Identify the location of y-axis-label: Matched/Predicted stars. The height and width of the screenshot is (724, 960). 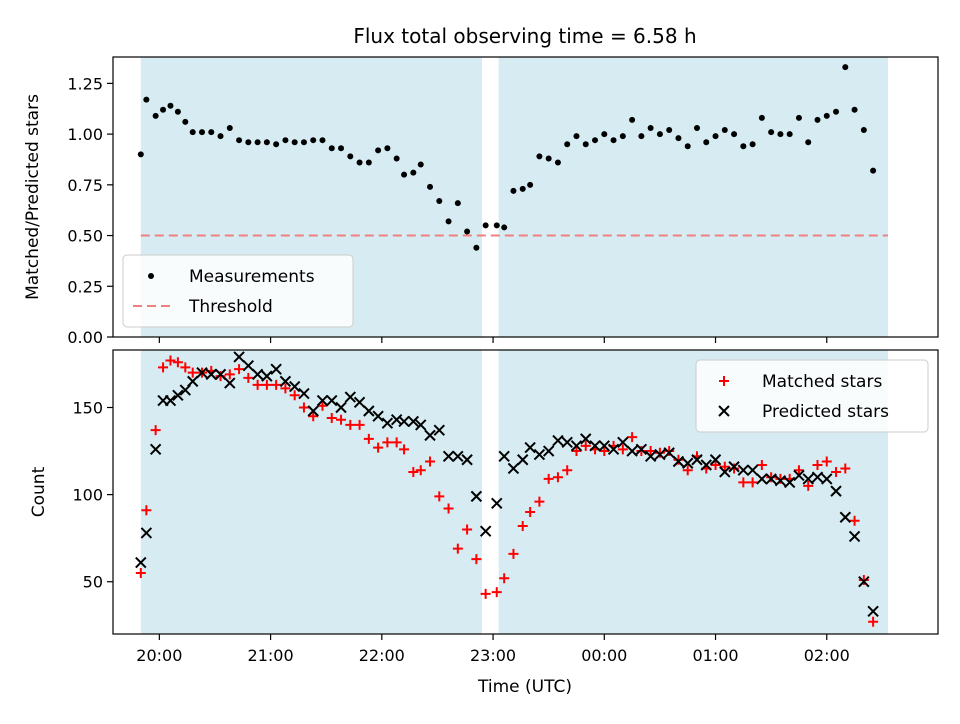
(33, 197).